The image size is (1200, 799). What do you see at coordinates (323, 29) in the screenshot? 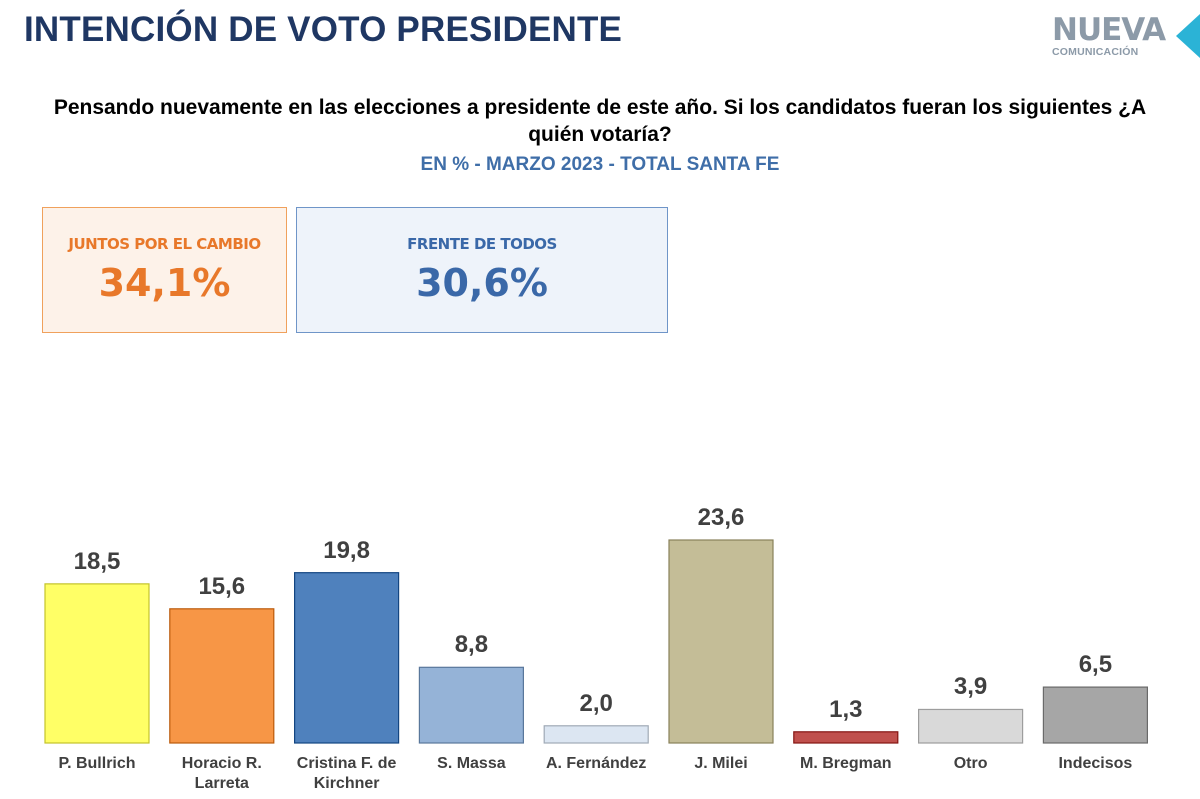
I see `page-title: INTENCIÓN DE VOTO PRESIDENTE` at bounding box center [323, 29].